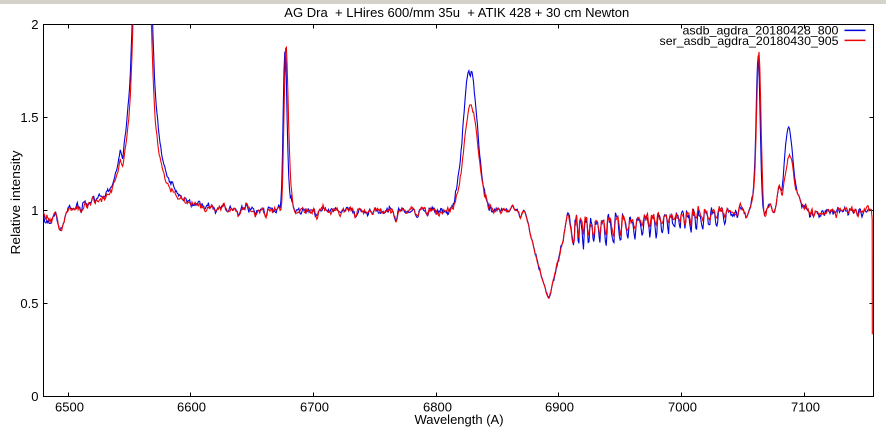  I want to click on svg-text: 6900, so click(559, 407).